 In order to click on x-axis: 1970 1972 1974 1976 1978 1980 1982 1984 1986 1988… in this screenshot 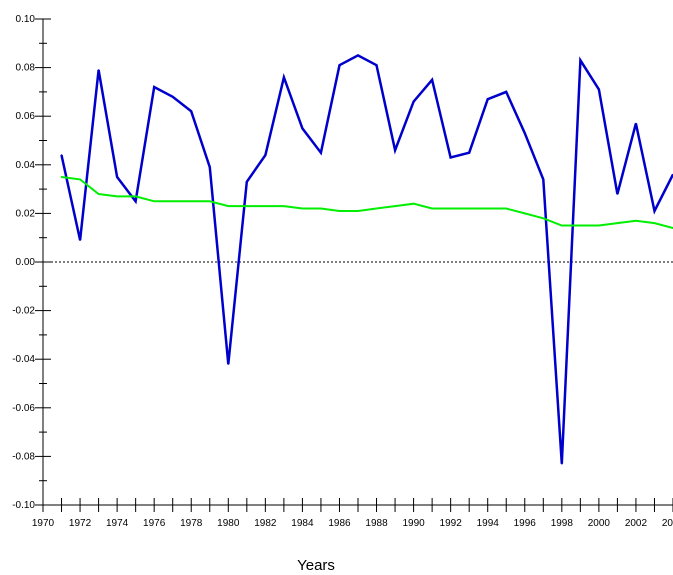, I will do `click(352, 513)`.